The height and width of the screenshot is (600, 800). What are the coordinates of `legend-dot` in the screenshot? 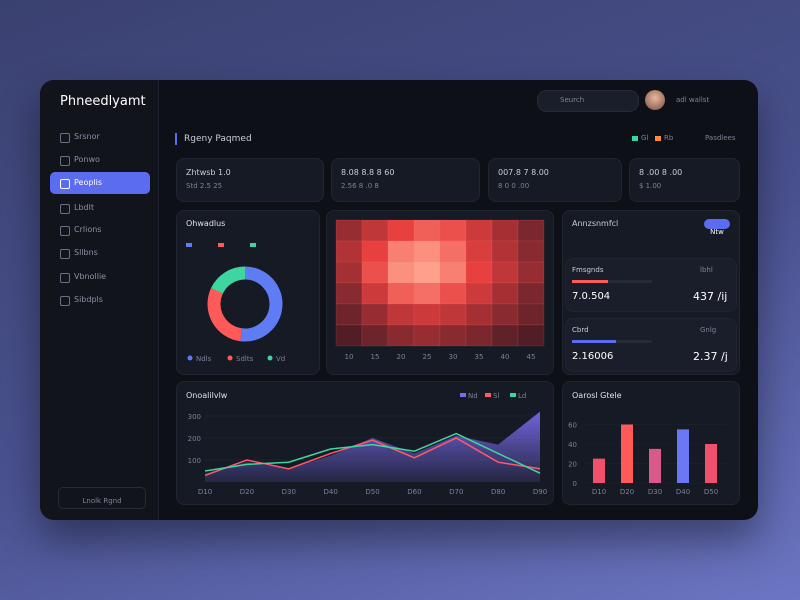 It's located at (270, 358).